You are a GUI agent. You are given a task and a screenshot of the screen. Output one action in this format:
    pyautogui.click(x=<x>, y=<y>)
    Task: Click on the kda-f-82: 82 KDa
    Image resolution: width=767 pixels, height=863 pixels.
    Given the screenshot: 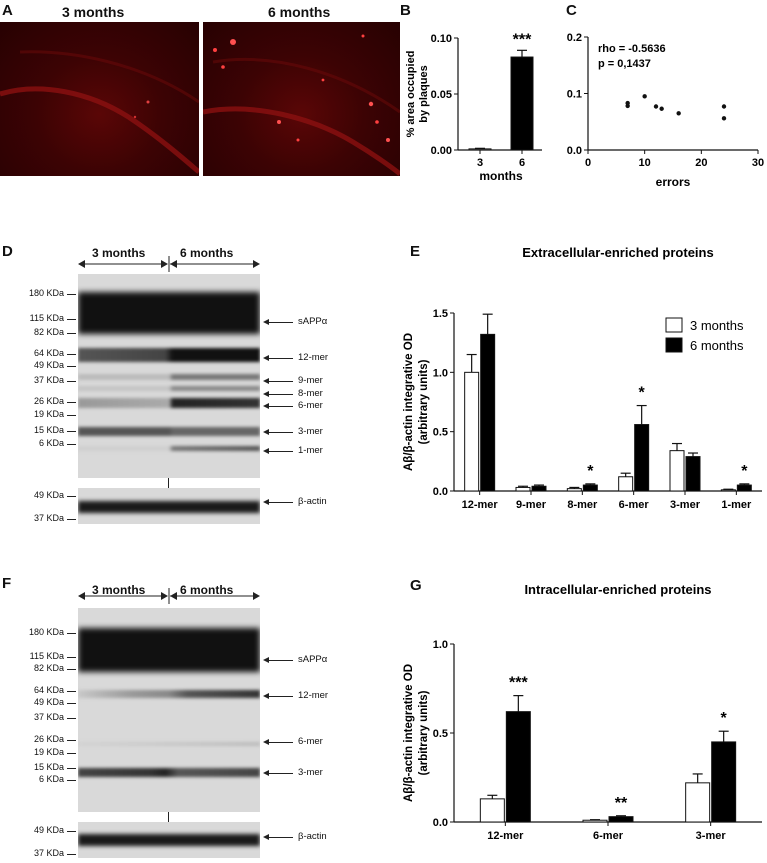 What is the action you would take?
    pyautogui.click(x=41, y=668)
    